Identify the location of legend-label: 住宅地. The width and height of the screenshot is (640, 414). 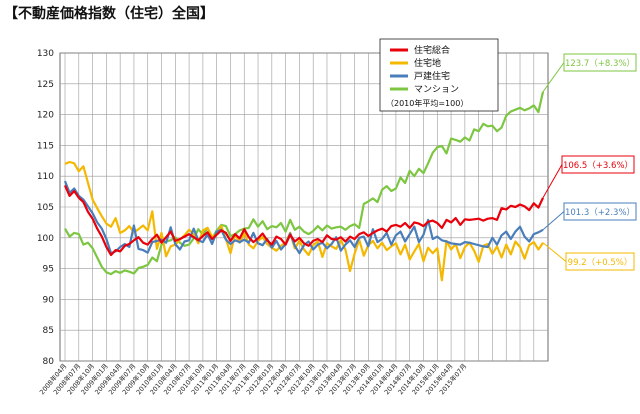
(427, 63).